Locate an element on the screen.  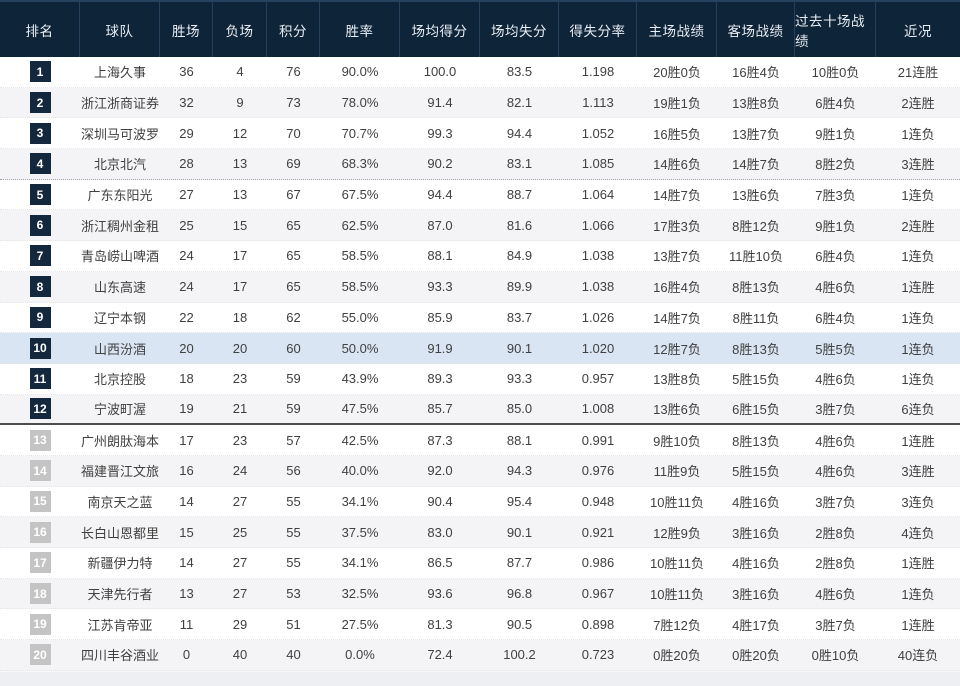
table-header: 排名 球队 胜场 负场 积分 胜率 场均得分 场均失分 得失分率 主场战绩 客场战绩 过去十场战绩 近况 is located at coordinates (480, 28).